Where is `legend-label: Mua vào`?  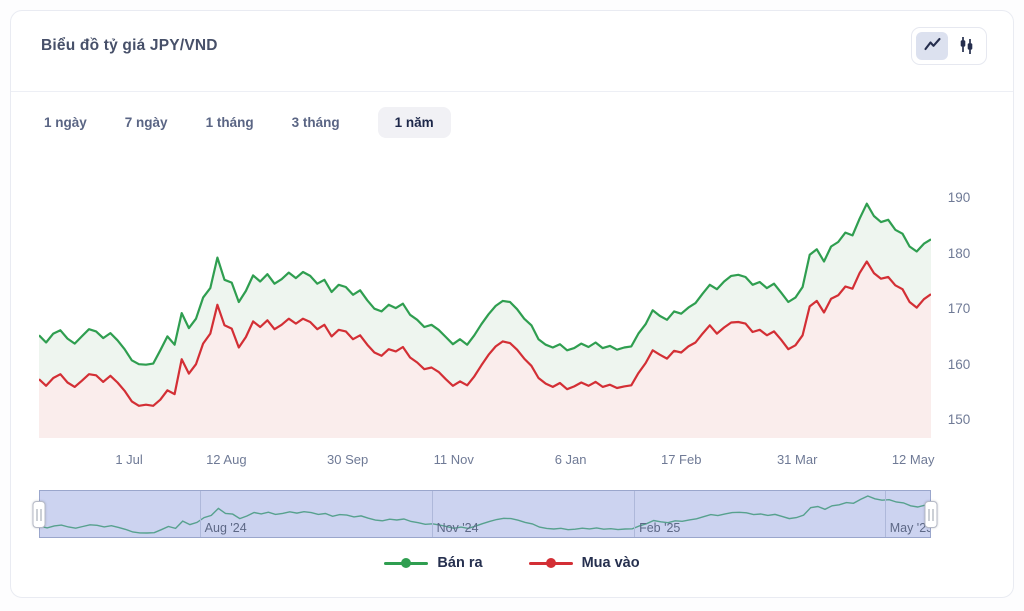
legend-label: Mua vào is located at coordinates (610, 563).